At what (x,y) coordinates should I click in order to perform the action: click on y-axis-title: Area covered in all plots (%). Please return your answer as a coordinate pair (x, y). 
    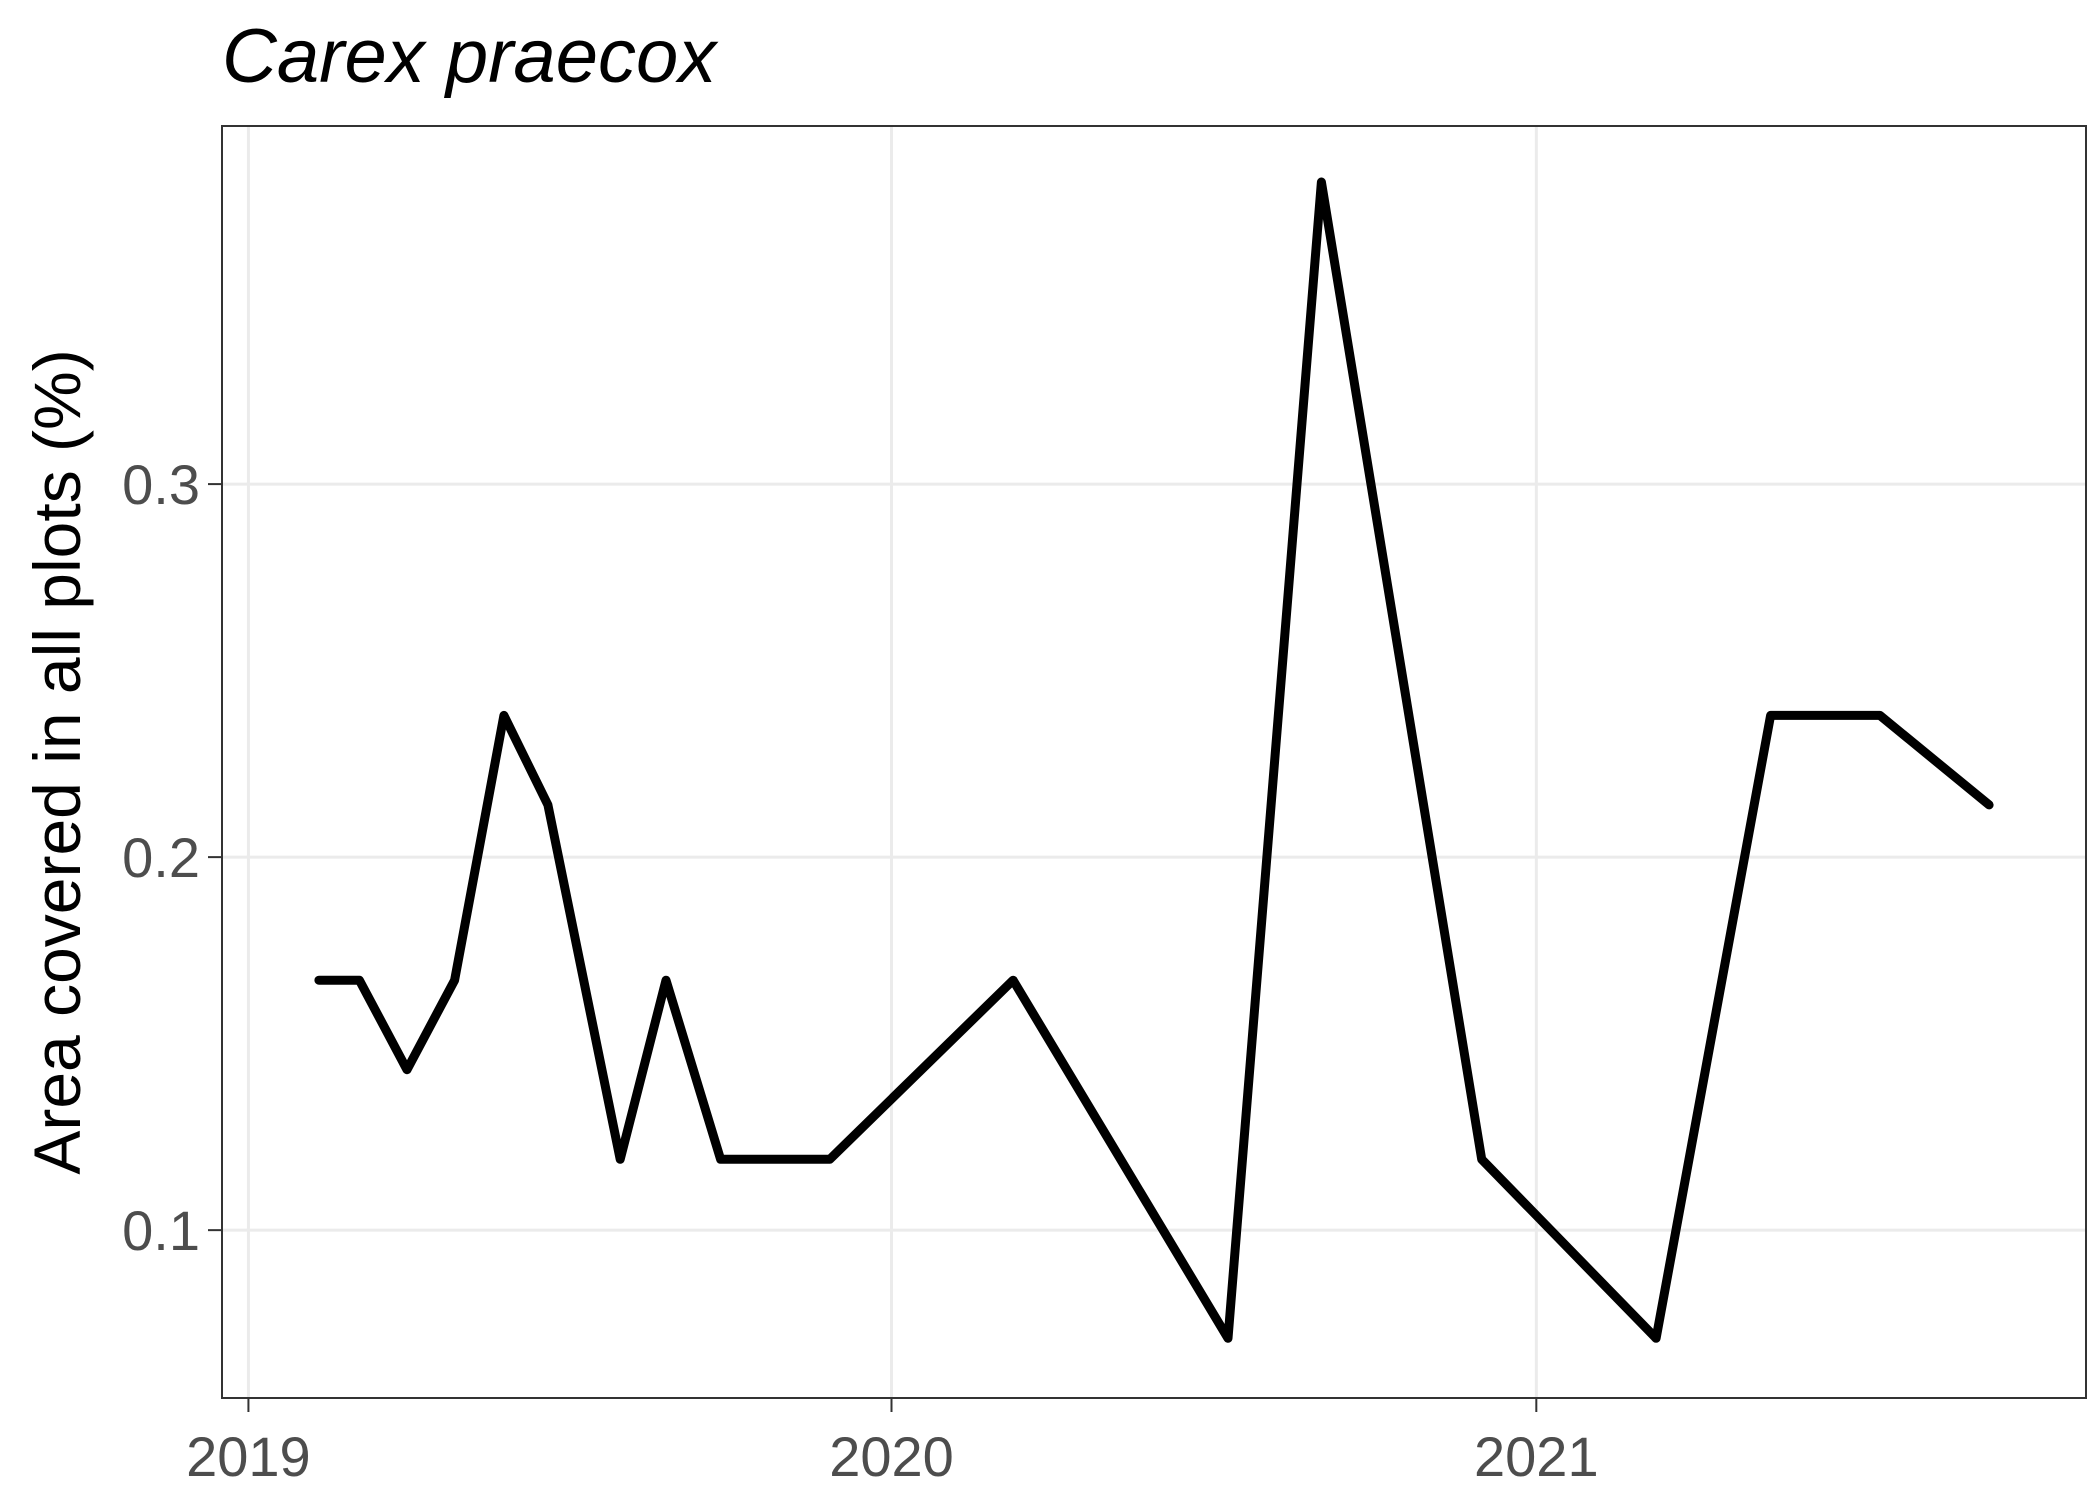
    Looking at the image, I should click on (57, 761).